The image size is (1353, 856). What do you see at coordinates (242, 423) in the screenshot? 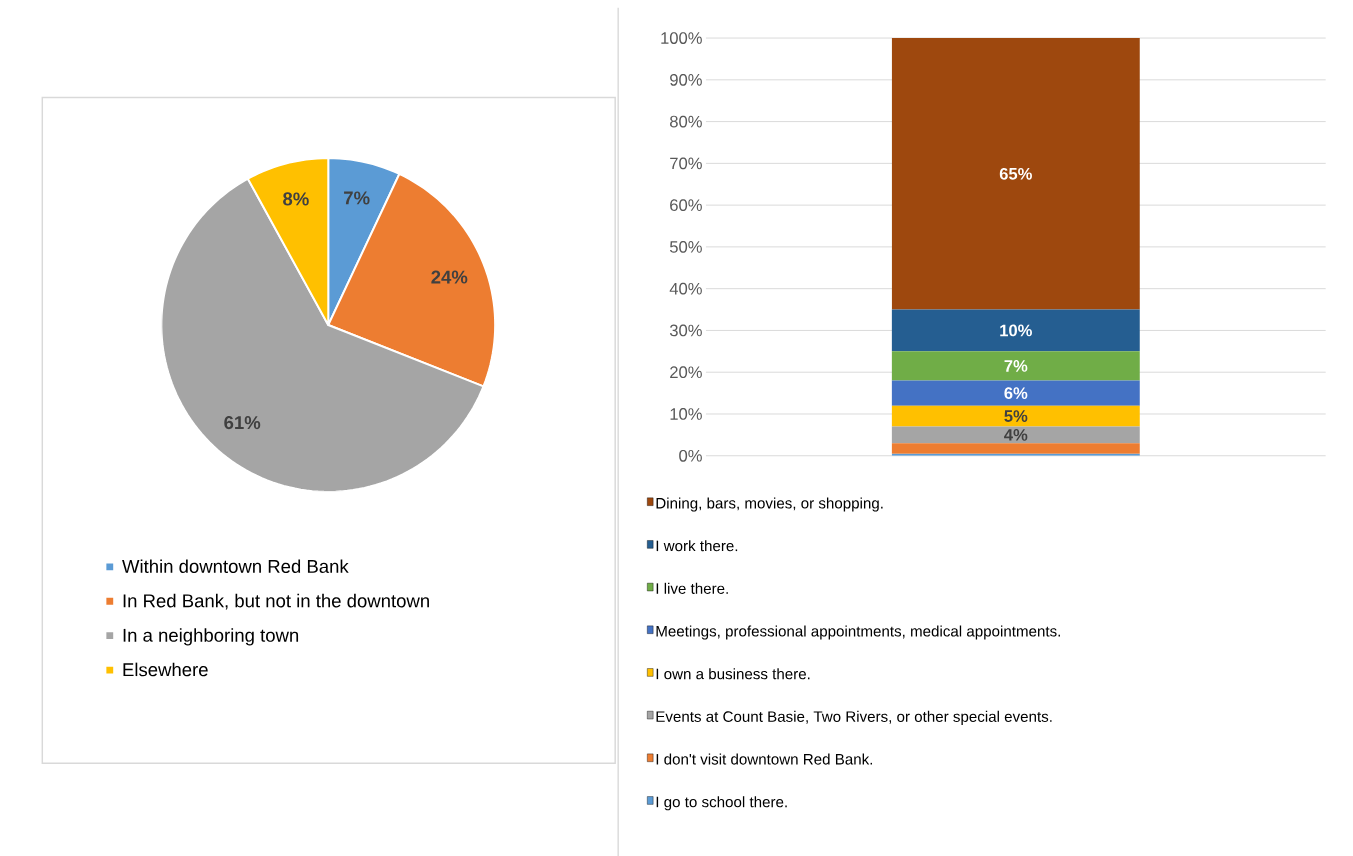
I see `data-label: 61%` at bounding box center [242, 423].